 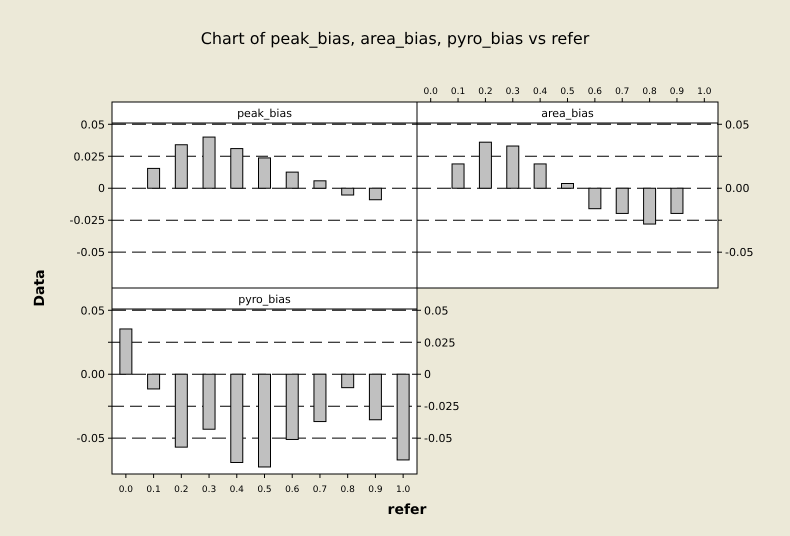 I want to click on text: peak_bias, so click(x=264, y=113).